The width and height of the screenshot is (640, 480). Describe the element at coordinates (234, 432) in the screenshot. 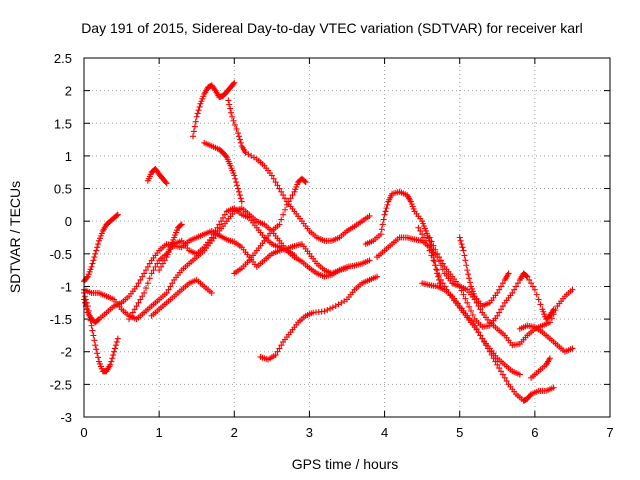

I see `x-tick-label: 2` at that location.